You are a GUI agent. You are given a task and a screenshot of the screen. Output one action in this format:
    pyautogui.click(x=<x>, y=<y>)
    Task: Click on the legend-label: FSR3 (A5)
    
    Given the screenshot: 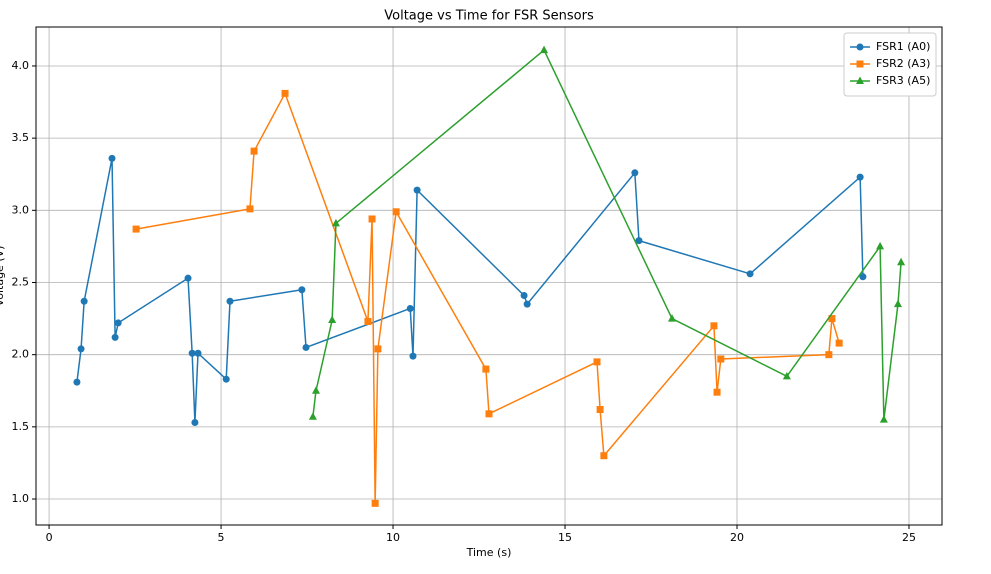 What is the action you would take?
    pyautogui.click(x=903, y=80)
    